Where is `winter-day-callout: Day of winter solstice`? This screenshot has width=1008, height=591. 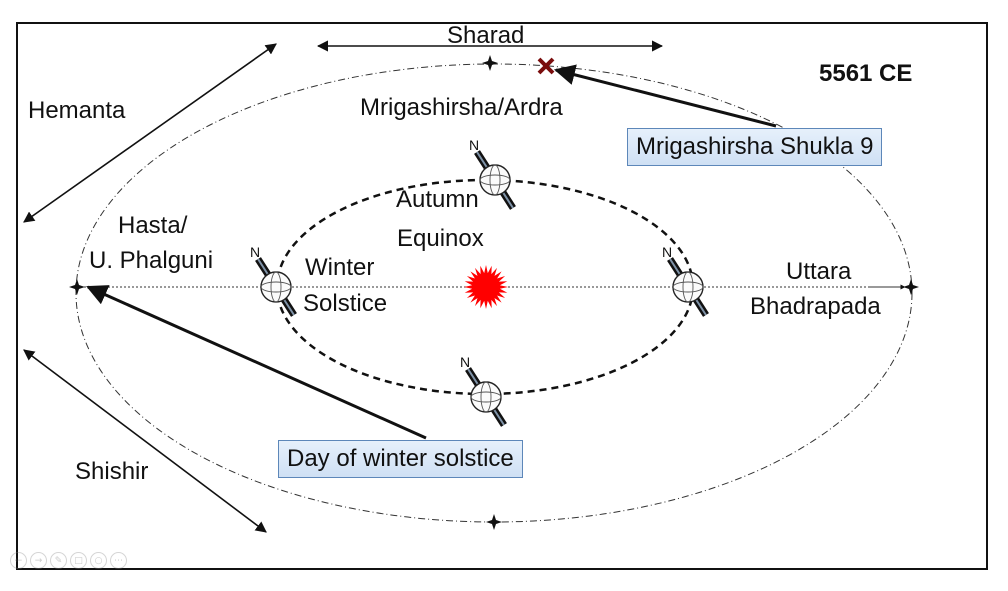
winter-day-callout: Day of winter solstice is located at coordinates (400, 459).